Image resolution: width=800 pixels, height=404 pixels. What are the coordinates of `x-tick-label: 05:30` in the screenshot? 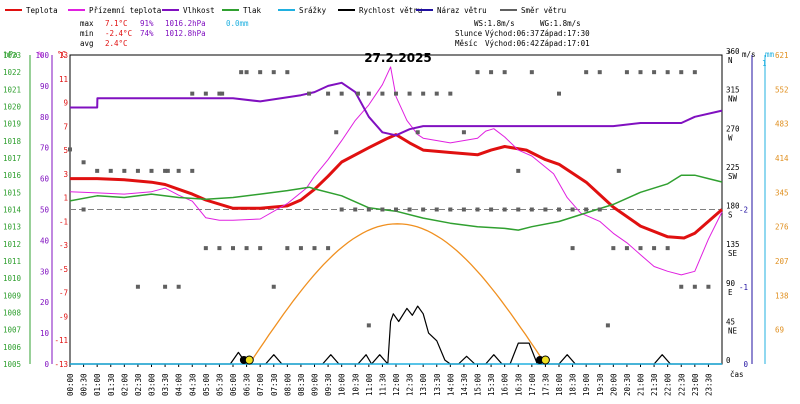 It's located at (219, 384).